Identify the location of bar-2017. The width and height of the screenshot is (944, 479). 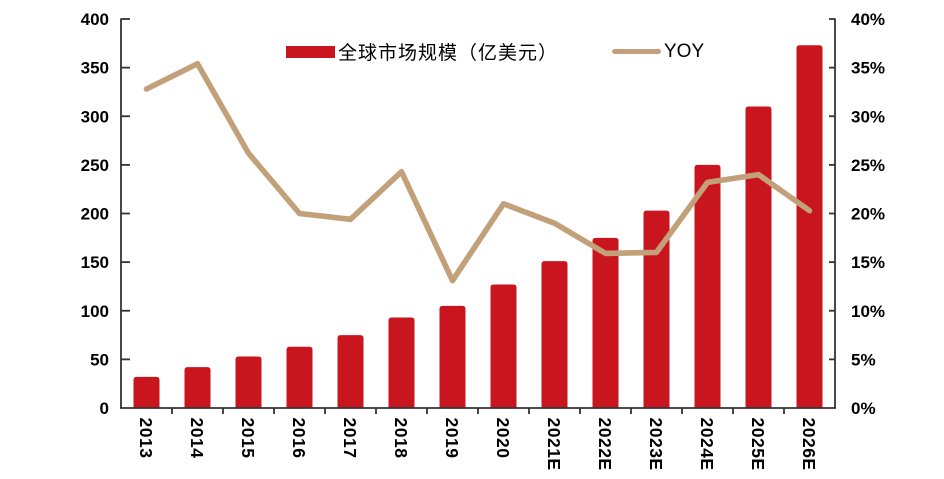
(350, 371).